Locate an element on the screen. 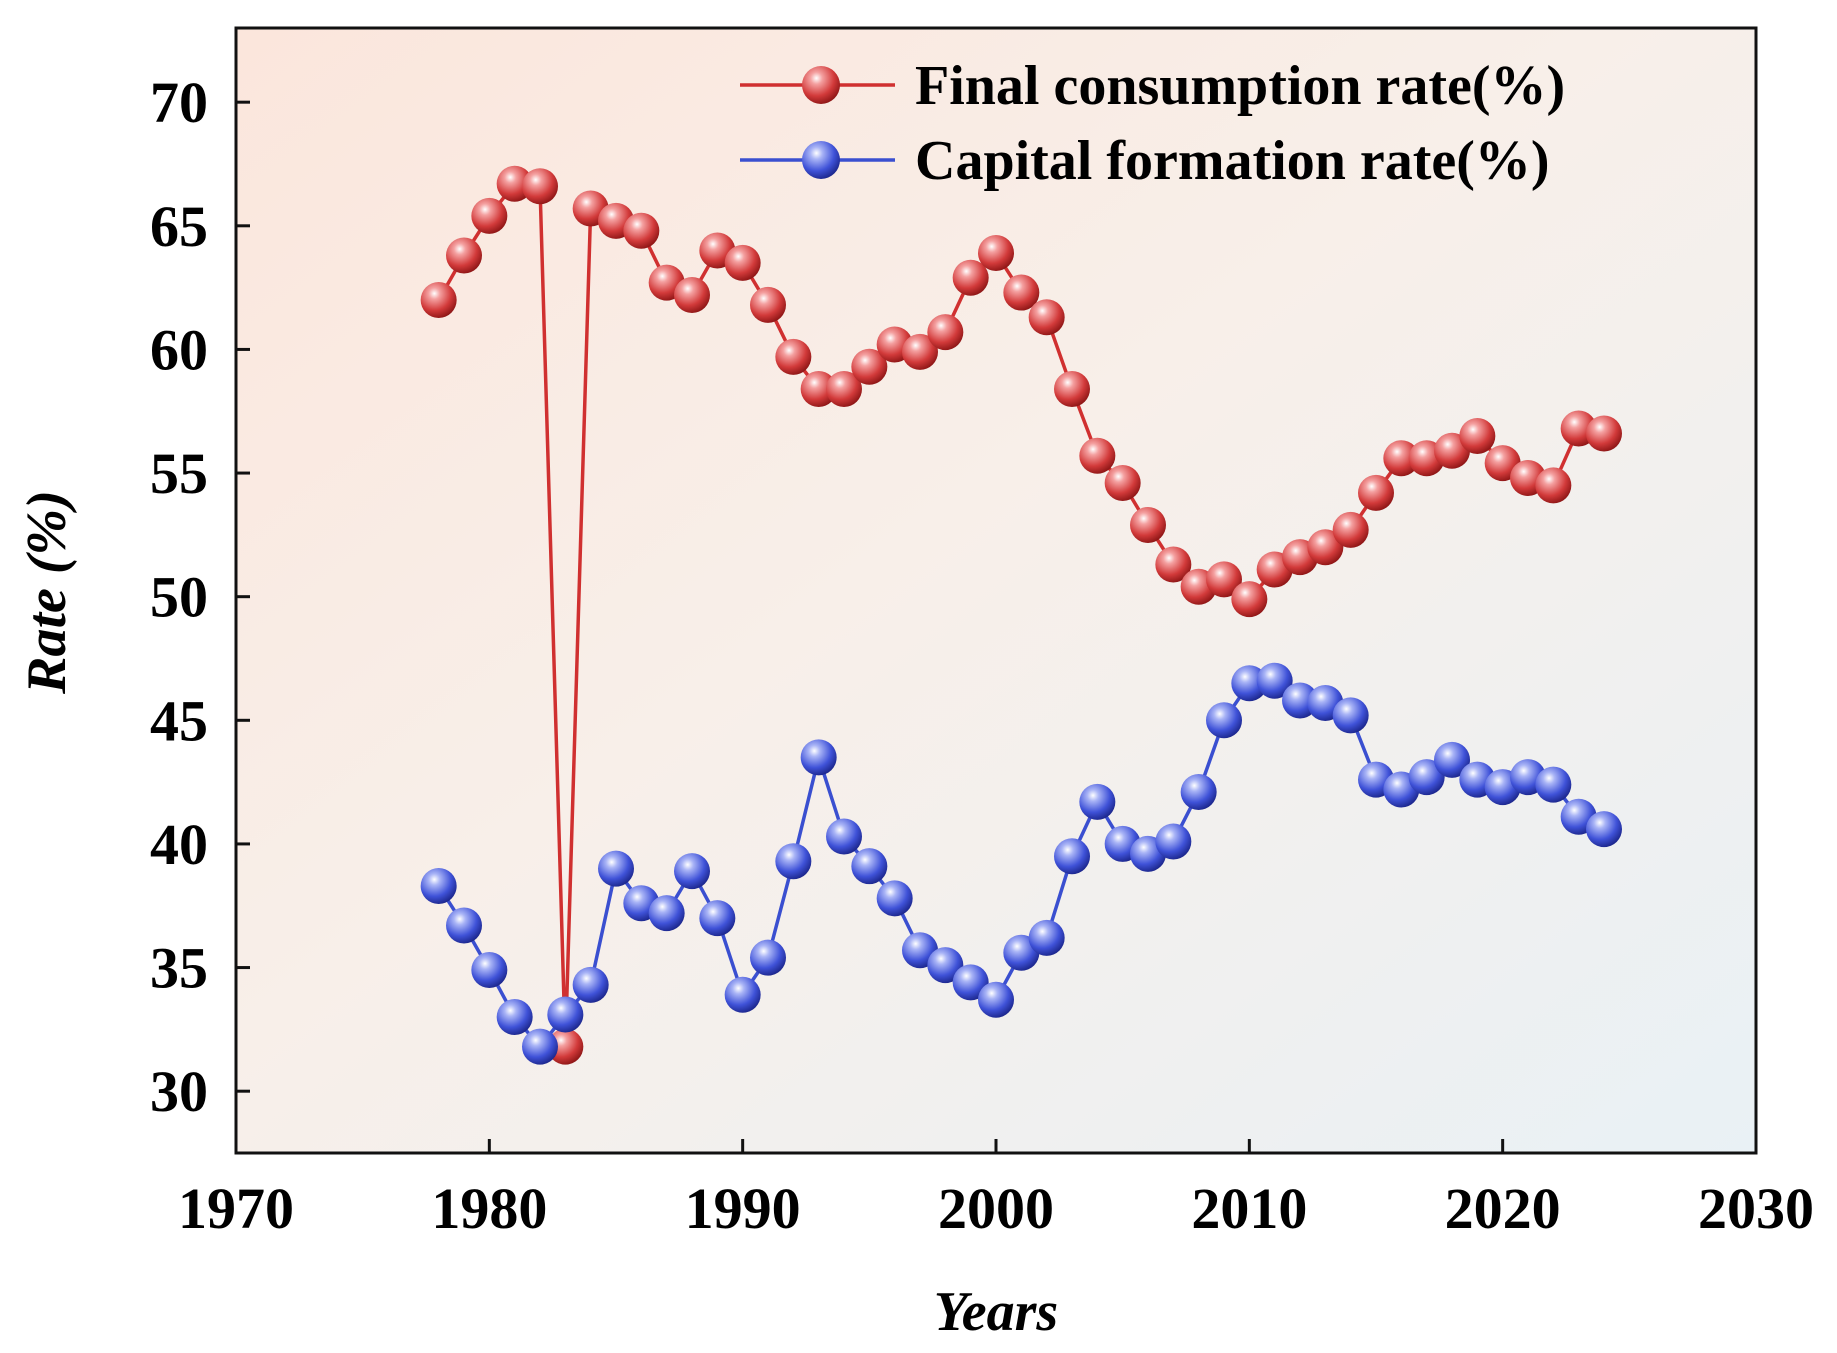 This screenshot has height=1353, width=1837. y-tick-label: 55 is located at coordinates (179, 473).